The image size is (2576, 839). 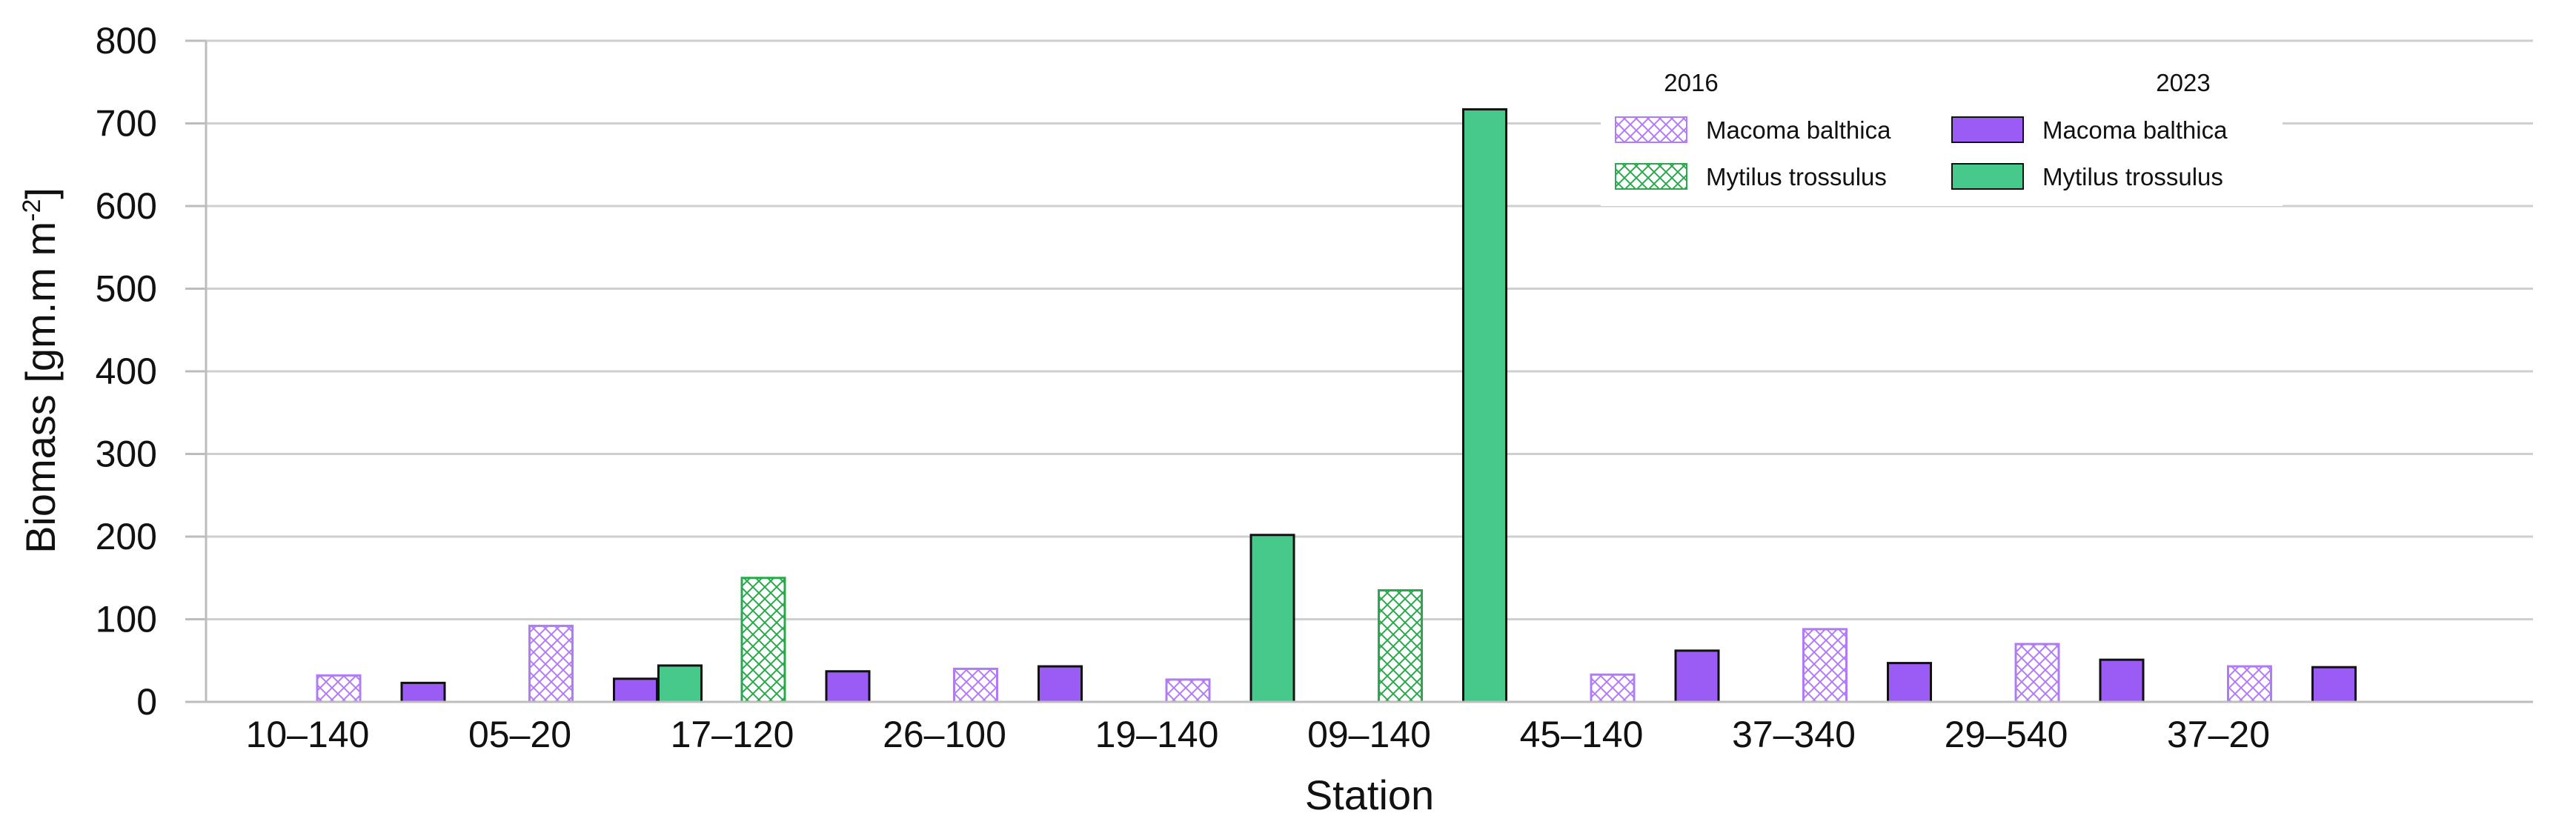 I want to click on x-axis-title: Station, so click(x=1369, y=795).